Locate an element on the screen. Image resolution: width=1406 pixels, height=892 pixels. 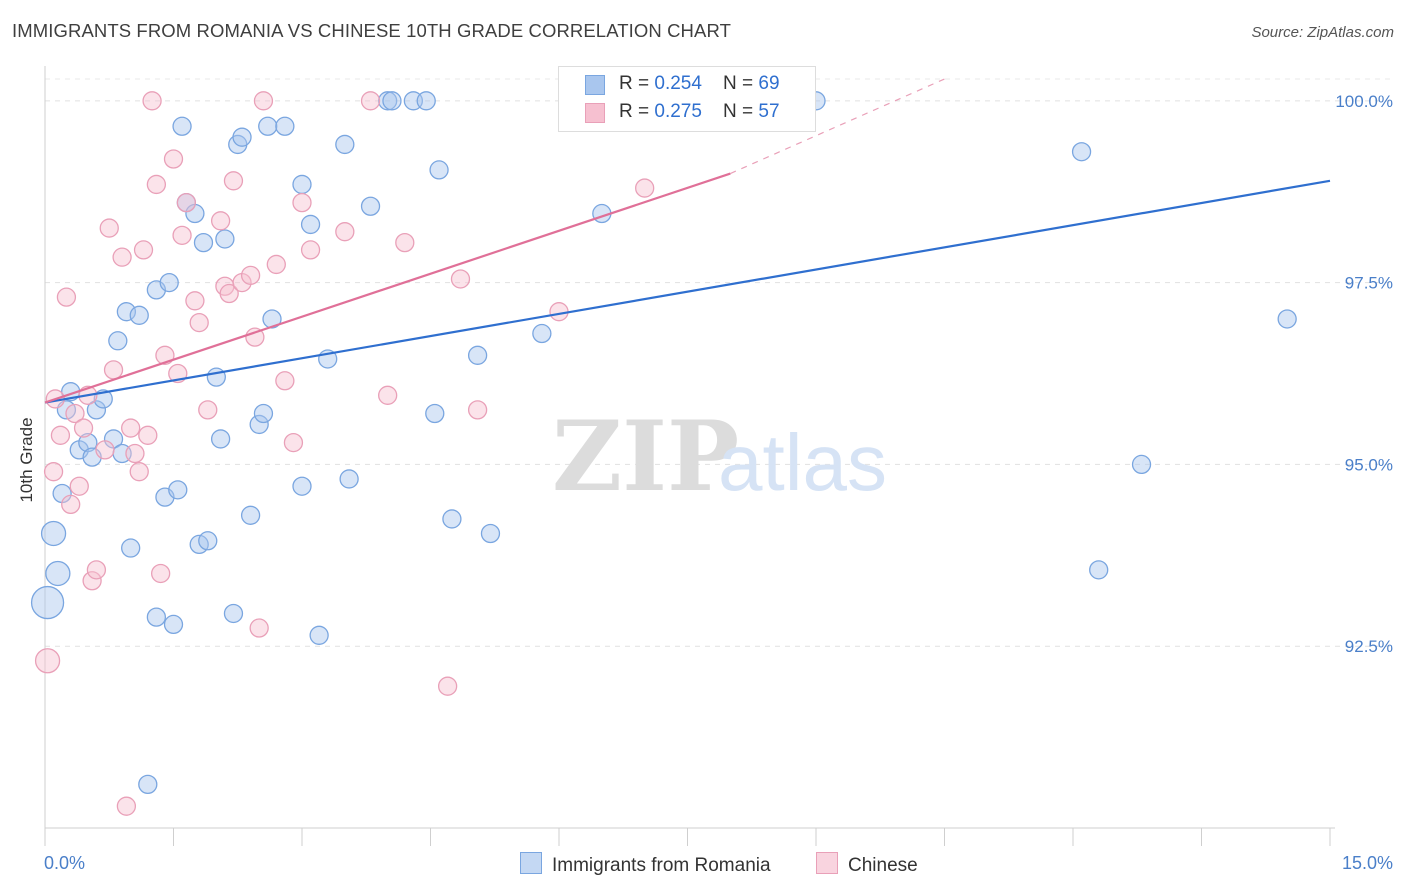
n-value: 69 is located at coordinates (769, 83).